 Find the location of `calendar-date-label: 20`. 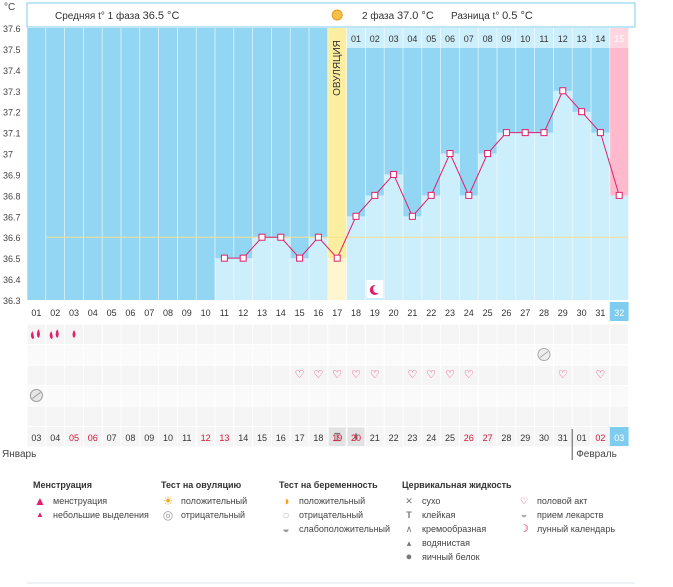

calendar-date-label: 20 is located at coordinates (356, 438).